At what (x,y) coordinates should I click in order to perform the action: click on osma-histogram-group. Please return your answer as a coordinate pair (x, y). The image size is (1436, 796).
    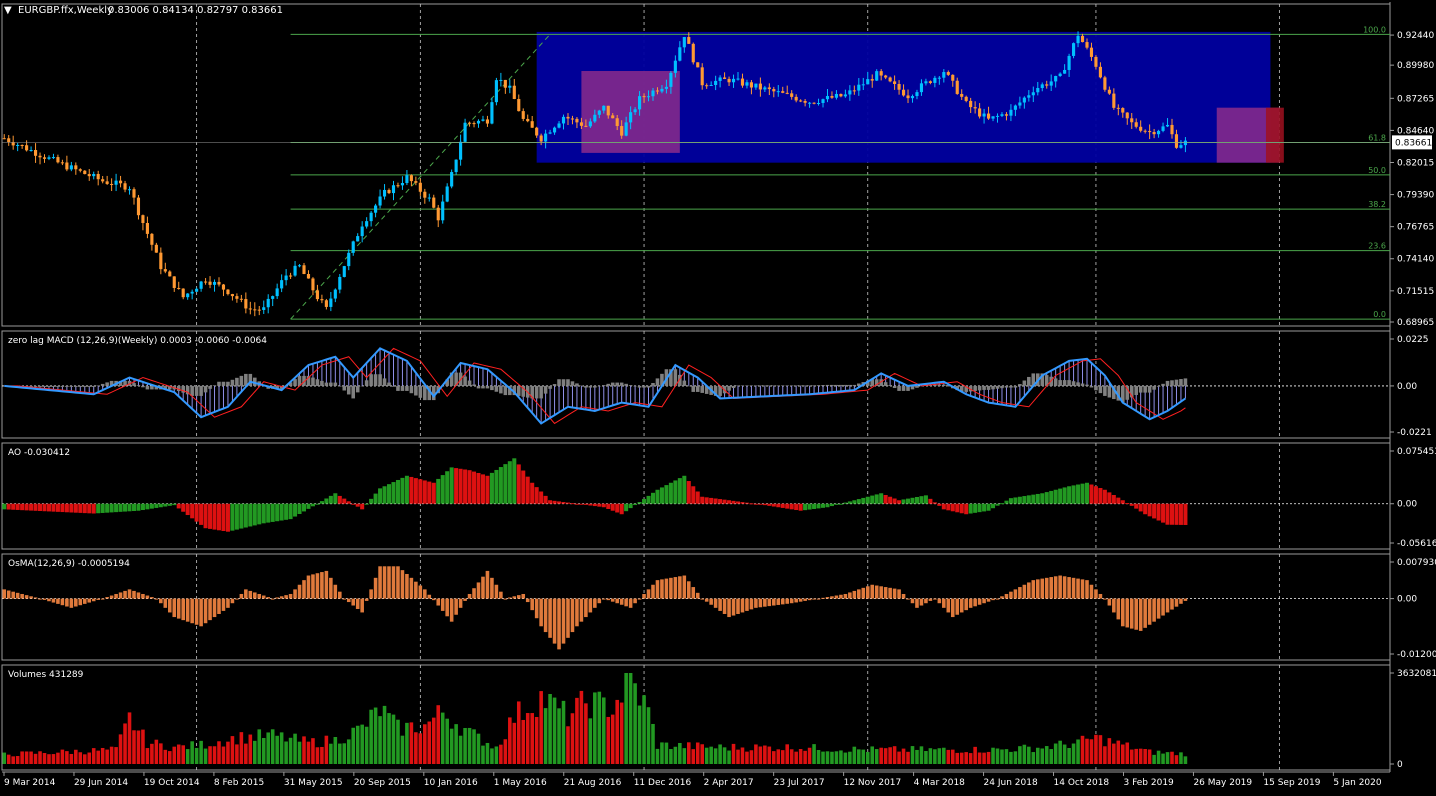
    Looking at the image, I should click on (595, 608).